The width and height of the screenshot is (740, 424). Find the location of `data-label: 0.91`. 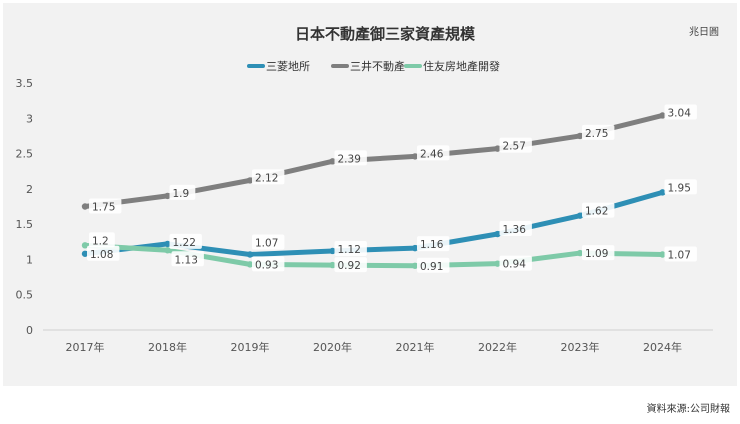

data-label: 0.91 is located at coordinates (431, 267).